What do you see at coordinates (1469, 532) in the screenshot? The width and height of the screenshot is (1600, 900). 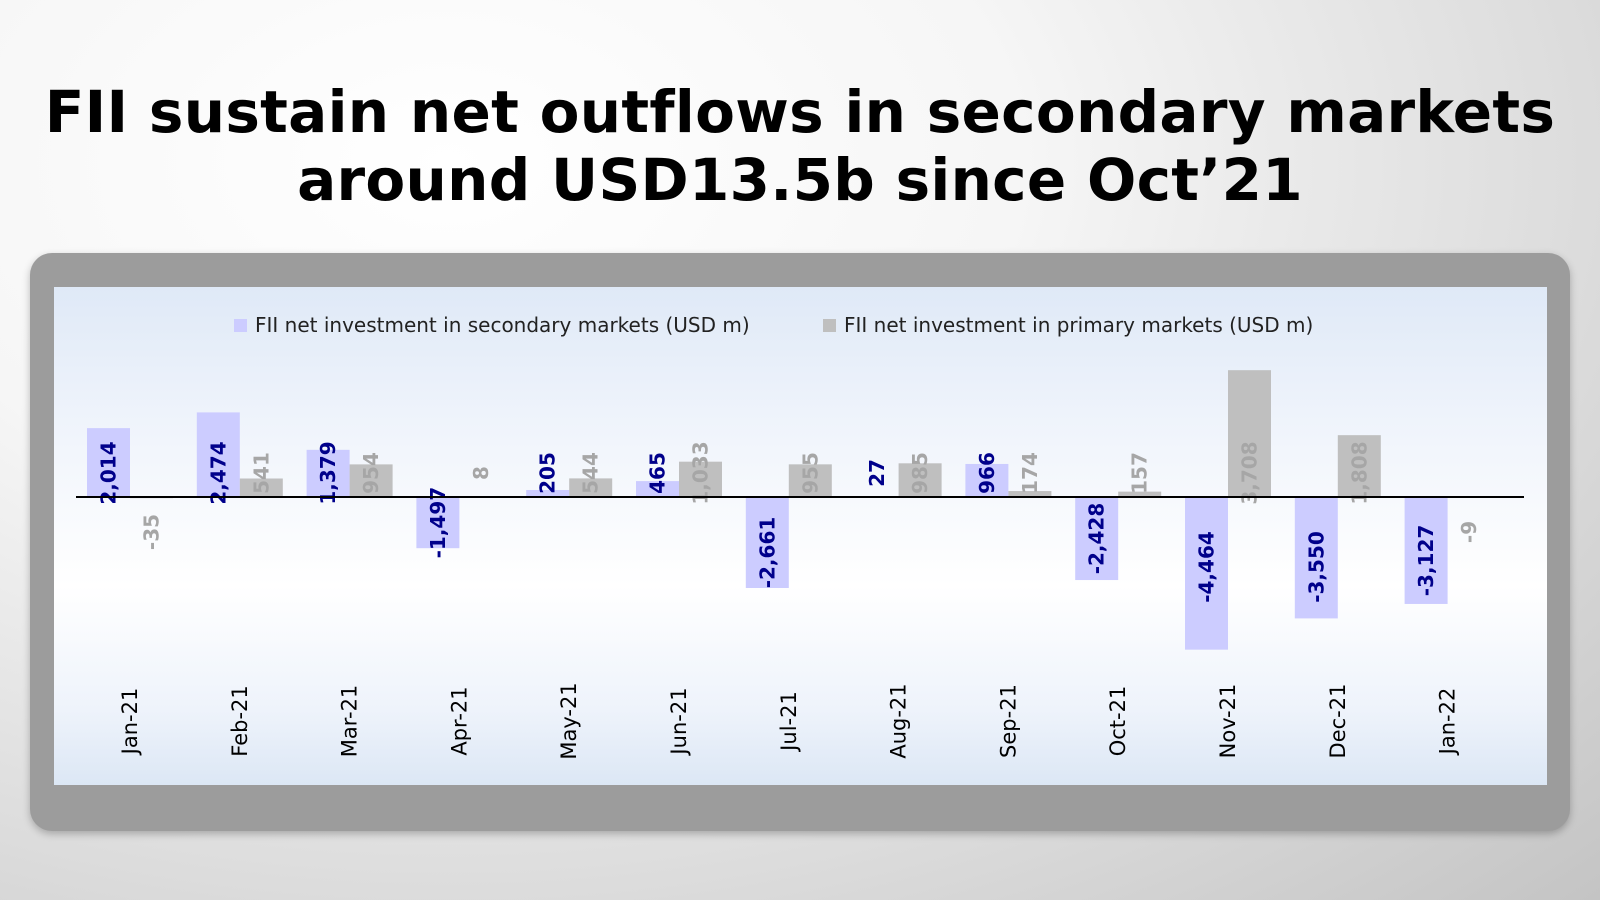 I see `primary-data-label-12: -9` at bounding box center [1469, 532].